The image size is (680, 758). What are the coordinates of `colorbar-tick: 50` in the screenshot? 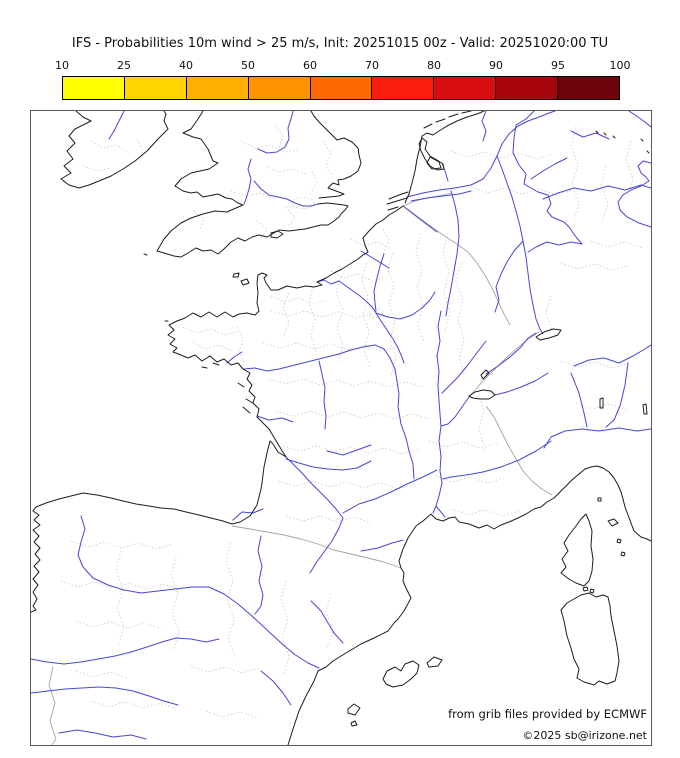 It's located at (248, 65).